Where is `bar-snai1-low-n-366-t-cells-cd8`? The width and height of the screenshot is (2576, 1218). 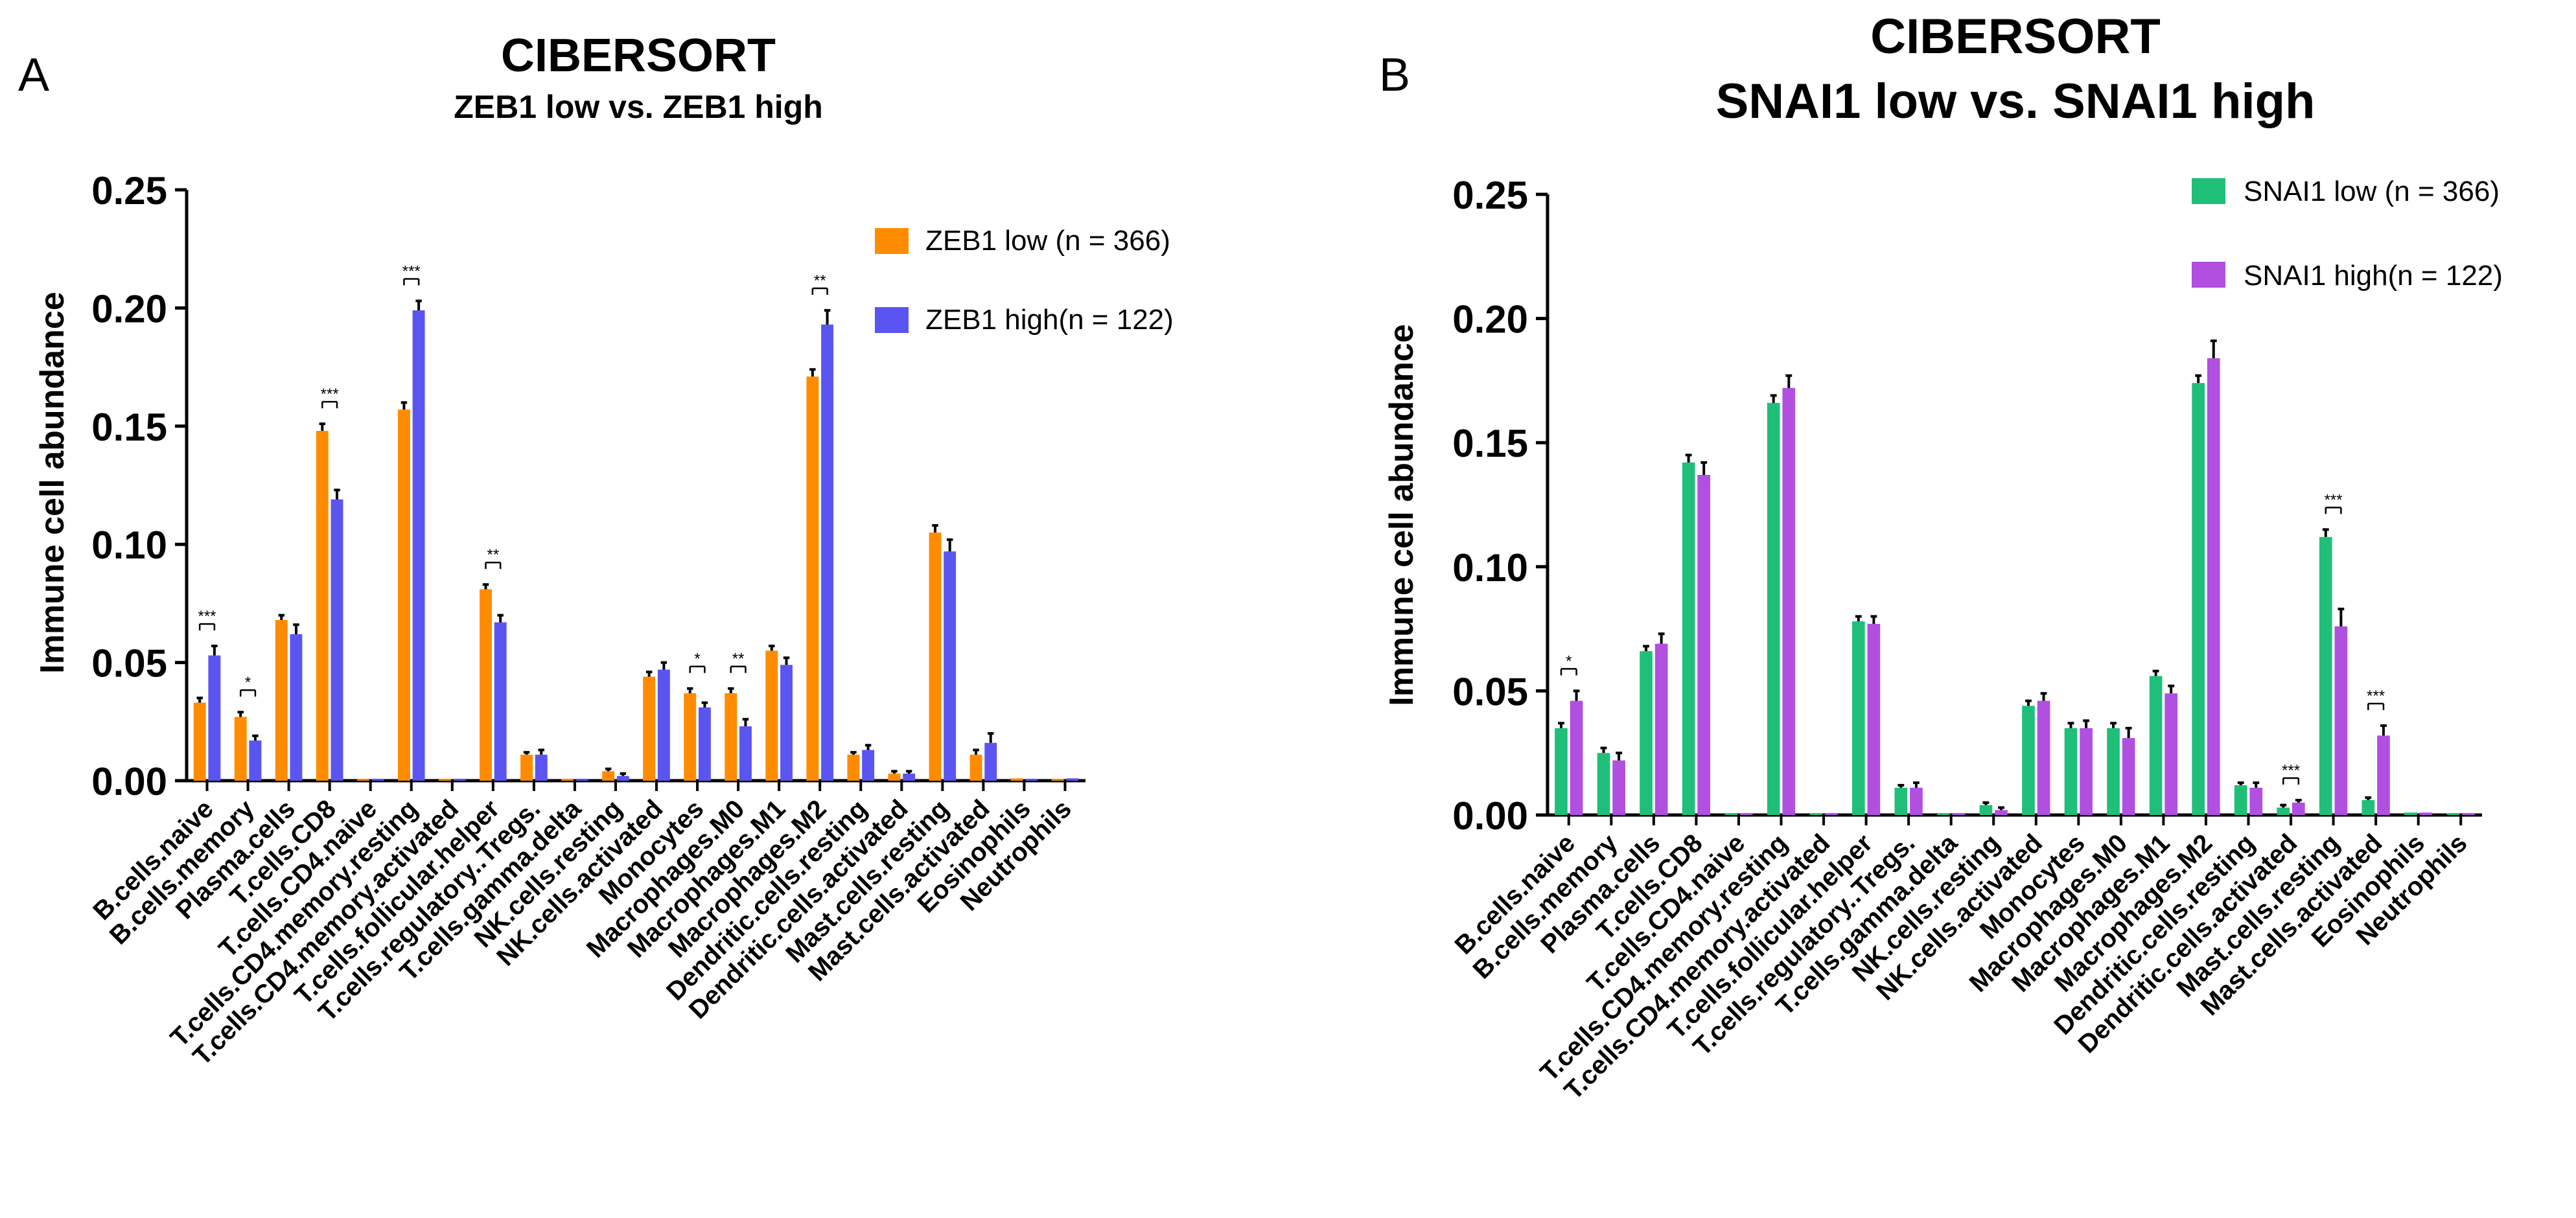 bar-snai1-low-n-366-t-cells-cd8 is located at coordinates (1688, 638).